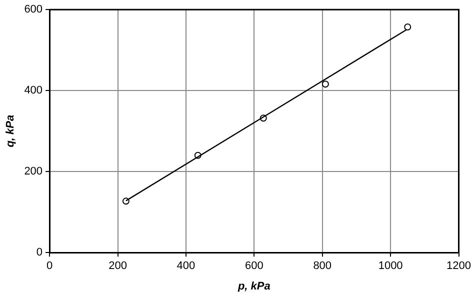 This screenshot has height=297, width=474. What do you see at coordinates (459, 266) in the screenshot?
I see `x-tick-label: 1200` at bounding box center [459, 266].